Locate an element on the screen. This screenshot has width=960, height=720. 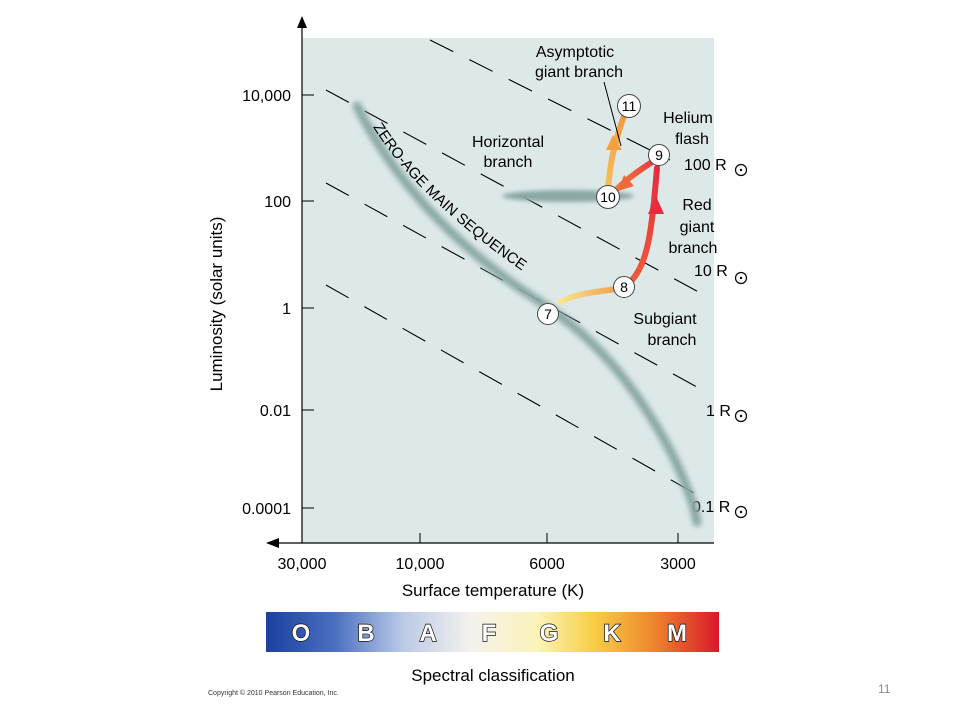
y-tick-label: 1 is located at coordinates (286, 309).